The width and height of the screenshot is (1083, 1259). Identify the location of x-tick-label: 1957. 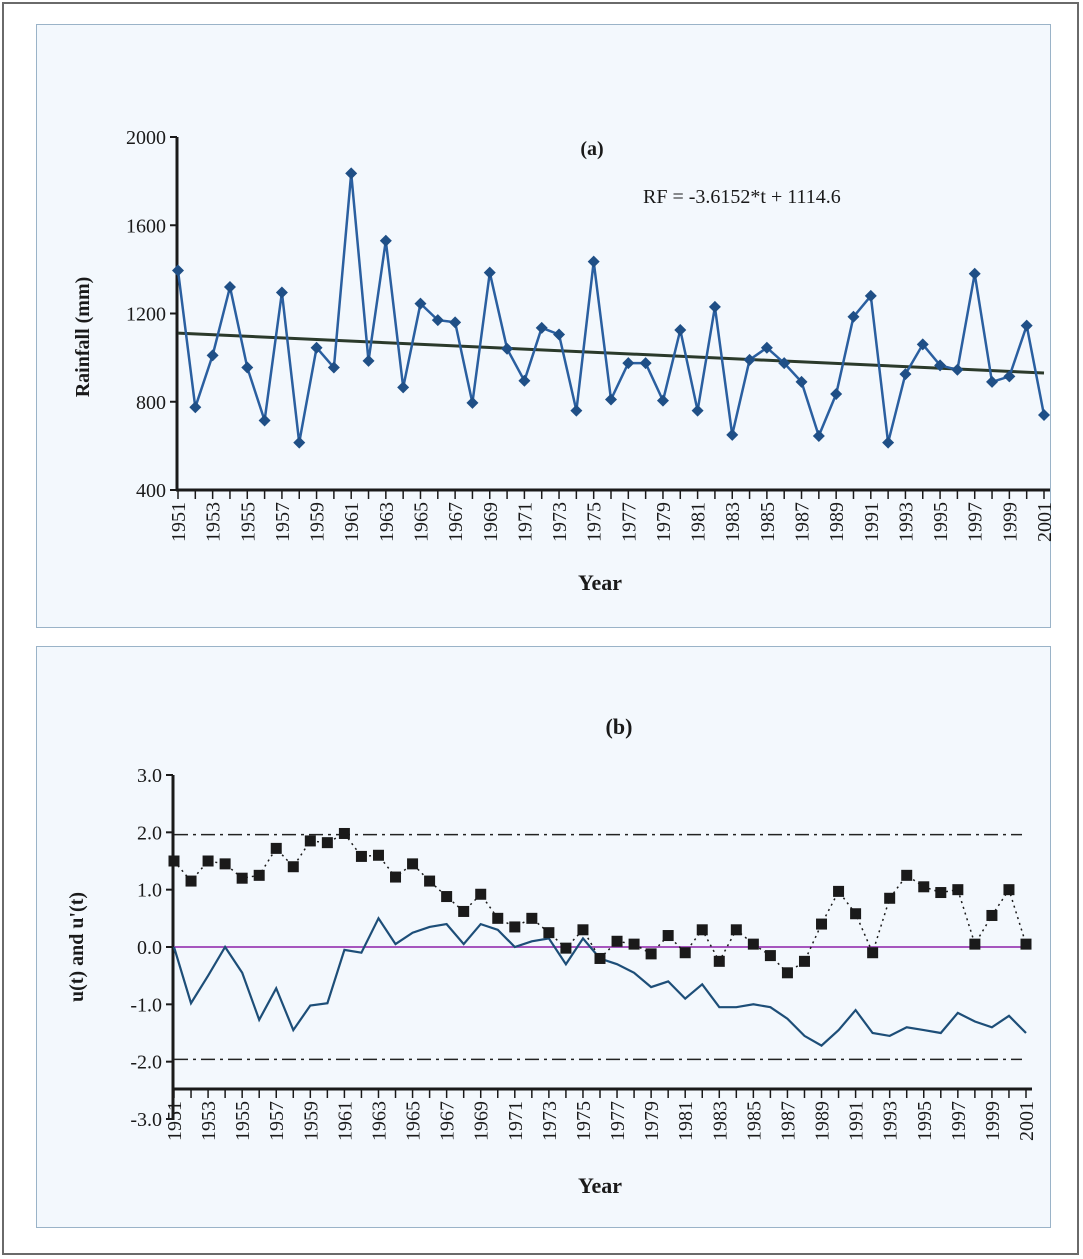
(283, 522).